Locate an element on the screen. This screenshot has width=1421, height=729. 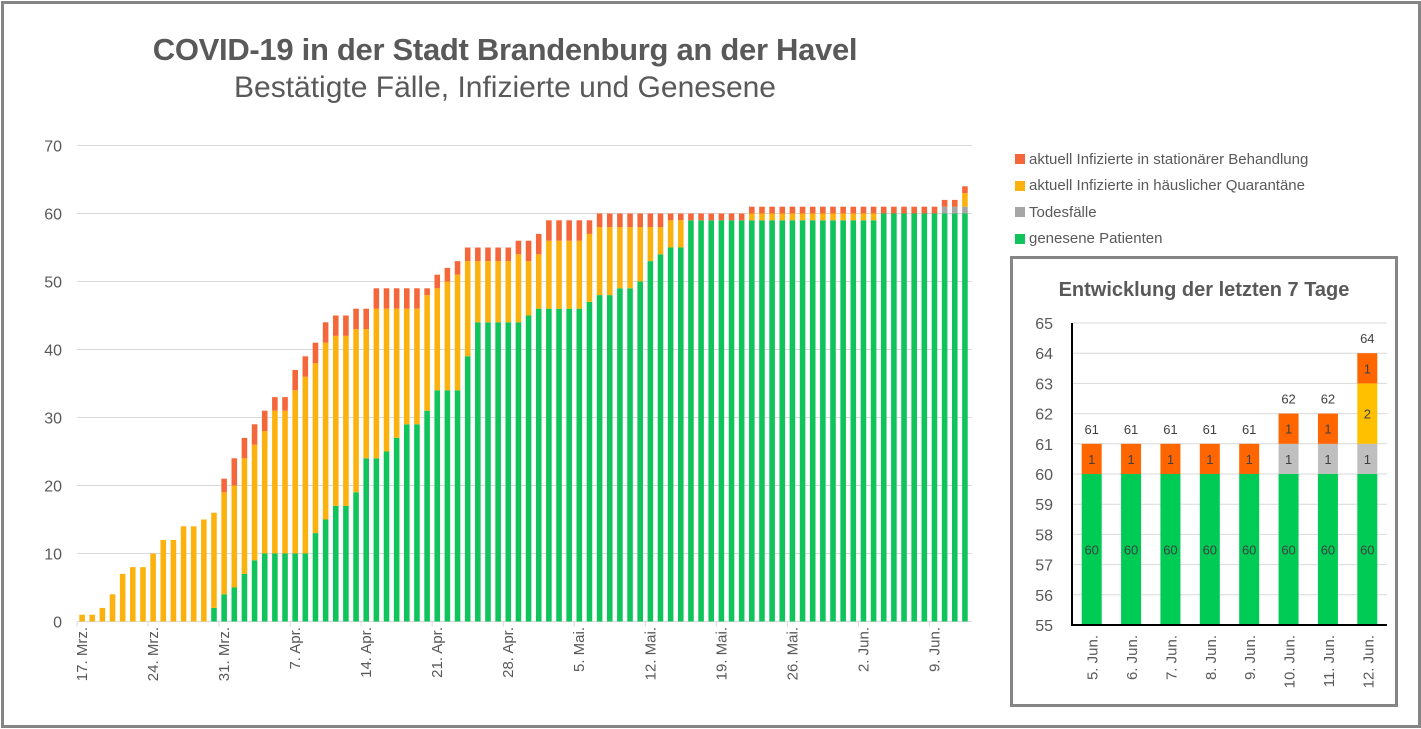
inset-x-tick-label: 7. Jun. is located at coordinates (1171, 657).